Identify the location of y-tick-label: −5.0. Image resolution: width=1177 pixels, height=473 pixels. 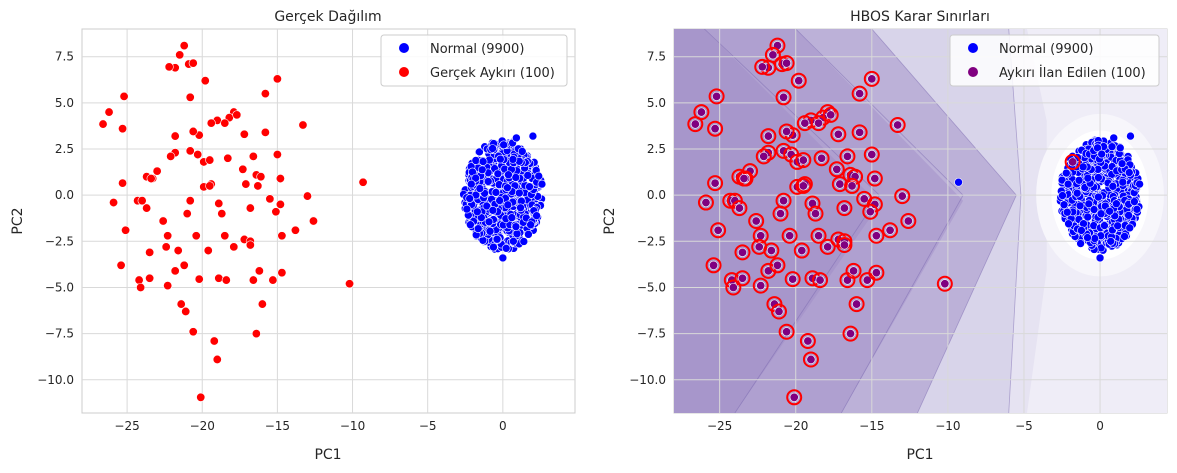
(651, 287).